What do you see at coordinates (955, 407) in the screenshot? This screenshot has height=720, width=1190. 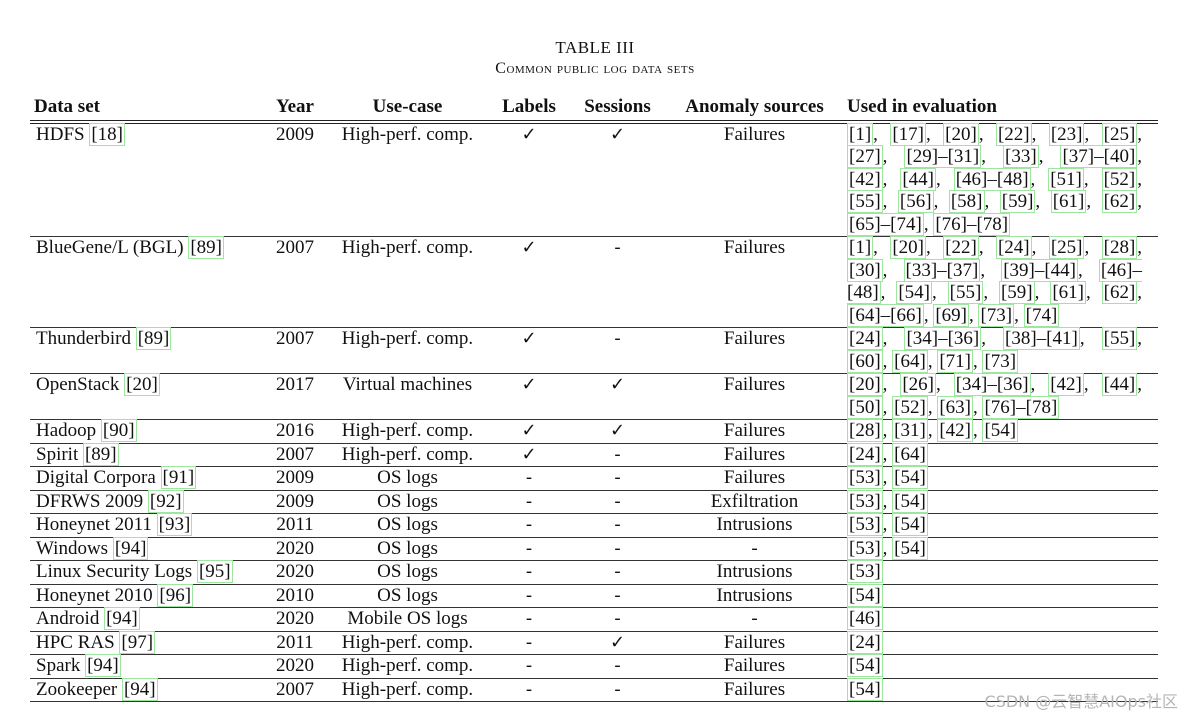 I see `citation-link: [63]` at bounding box center [955, 407].